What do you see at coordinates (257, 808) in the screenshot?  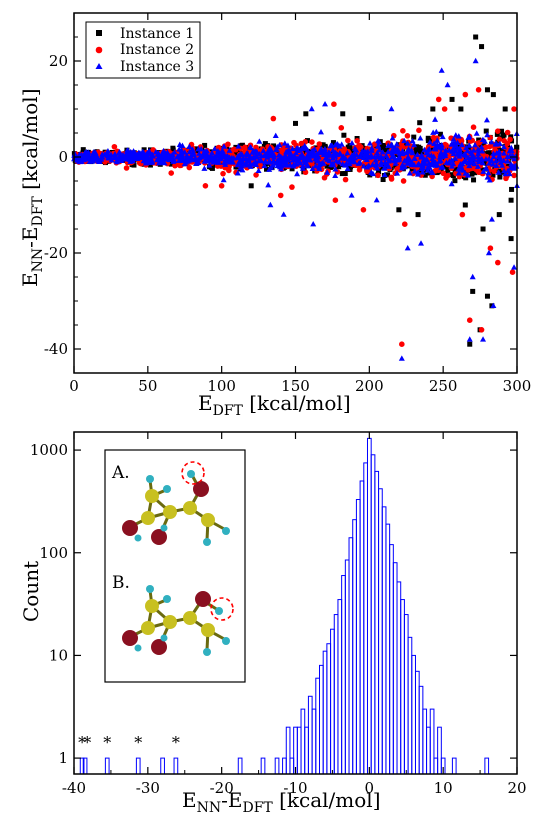 I see `hx-sub2: DFT` at bounding box center [257, 808].